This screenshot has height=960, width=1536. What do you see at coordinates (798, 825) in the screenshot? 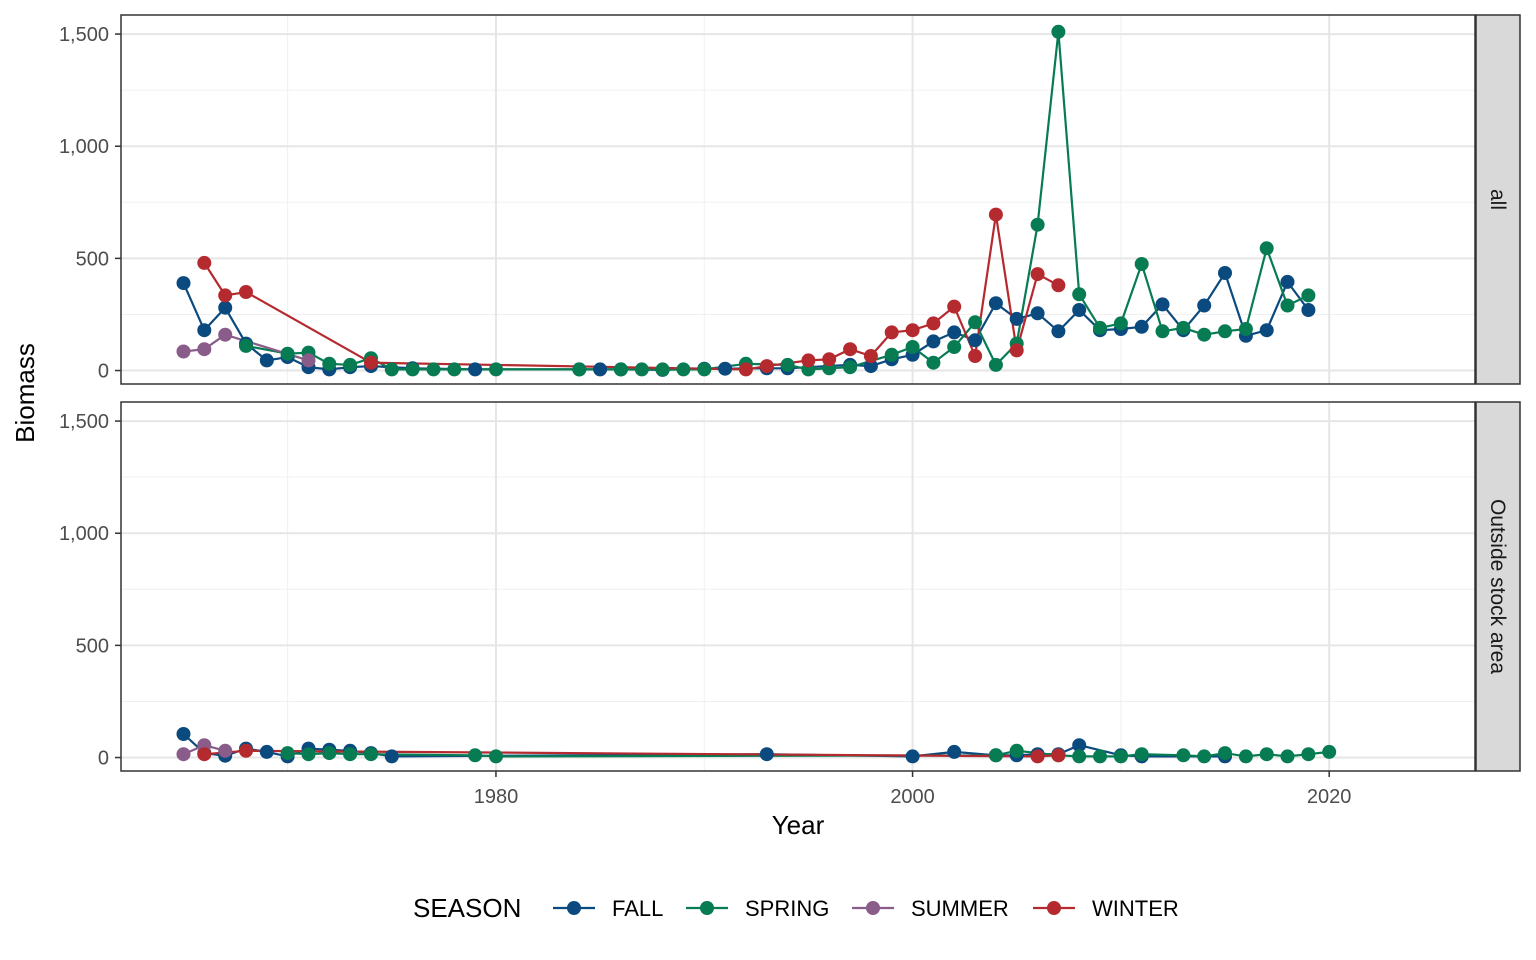
I see `x-axis-title: Year` at bounding box center [798, 825].